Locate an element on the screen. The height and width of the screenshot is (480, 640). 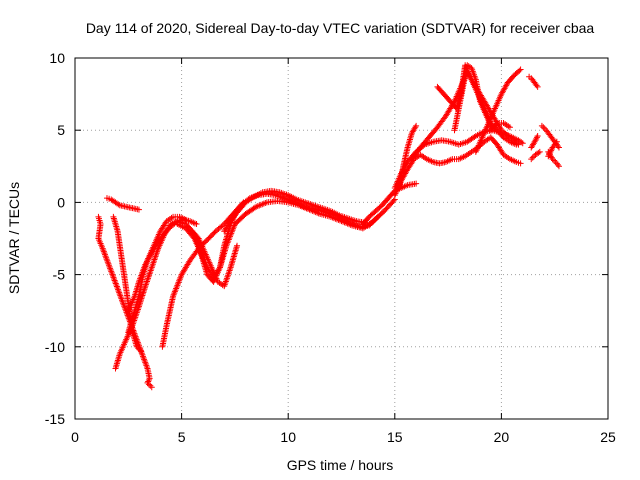
x-tick-label: 25 is located at coordinates (608, 437).